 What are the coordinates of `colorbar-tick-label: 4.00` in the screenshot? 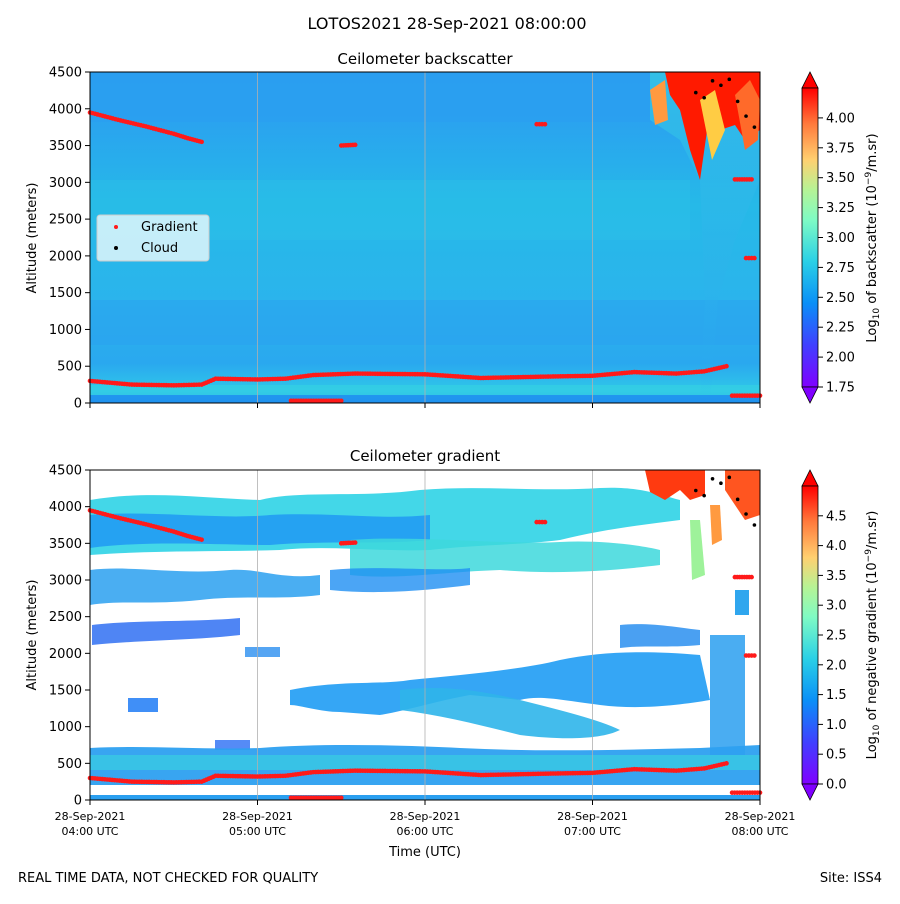 It's located at (840, 118).